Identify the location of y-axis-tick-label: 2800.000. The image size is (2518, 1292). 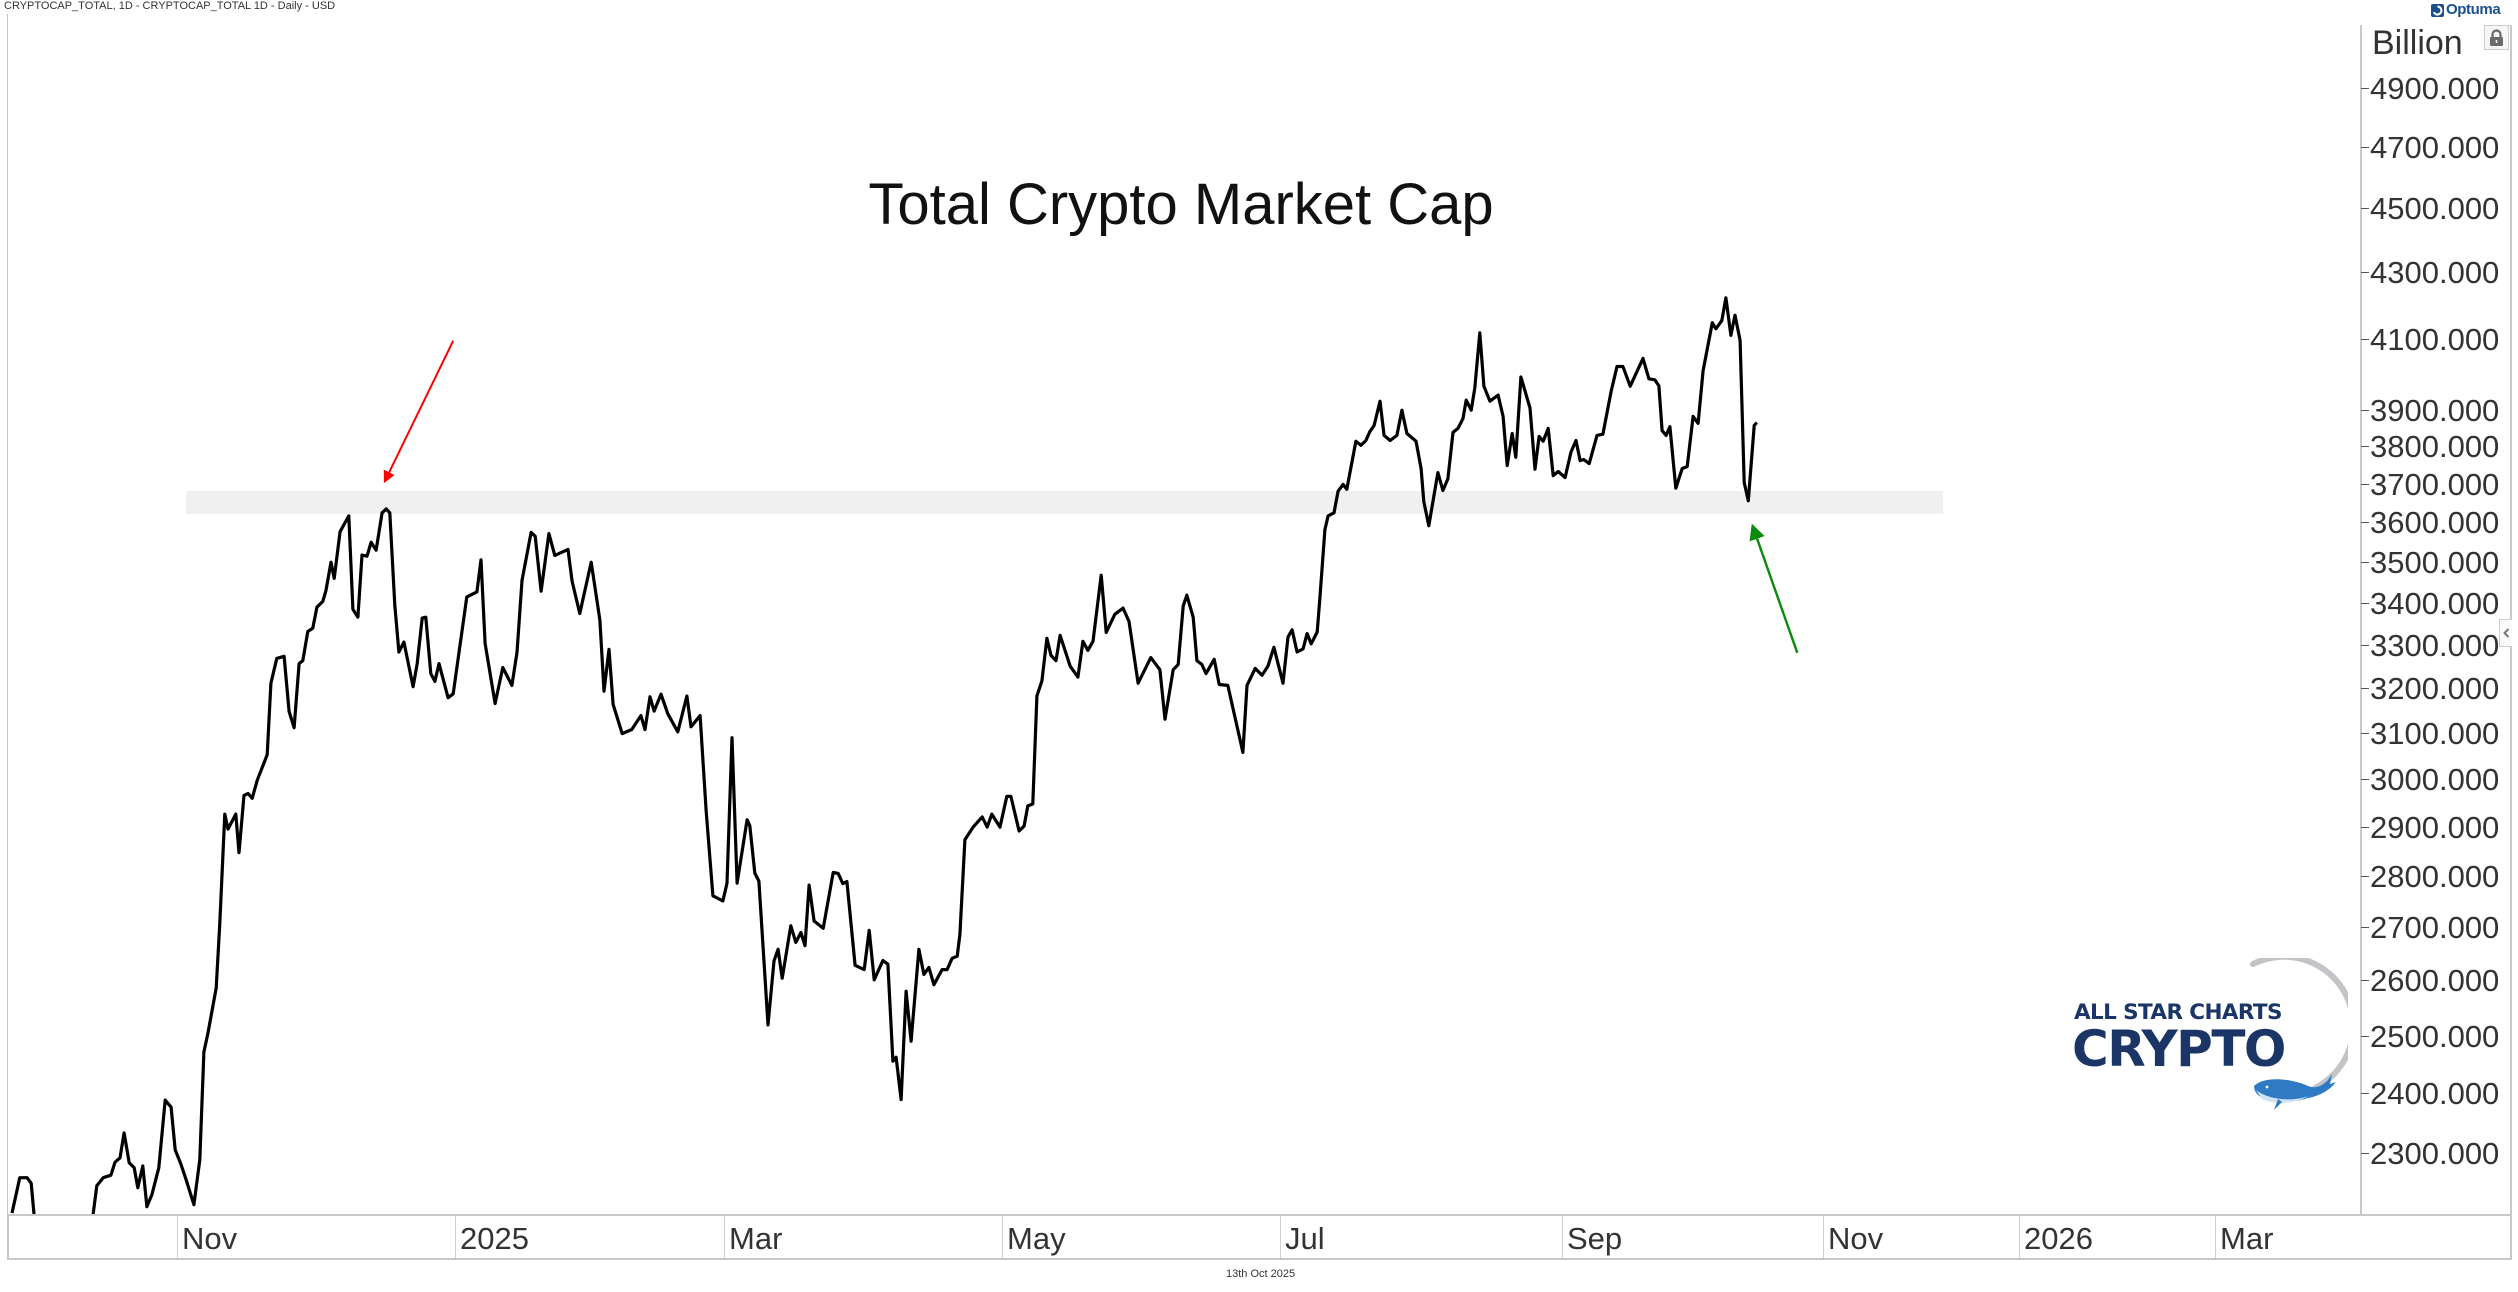
(2435, 876).